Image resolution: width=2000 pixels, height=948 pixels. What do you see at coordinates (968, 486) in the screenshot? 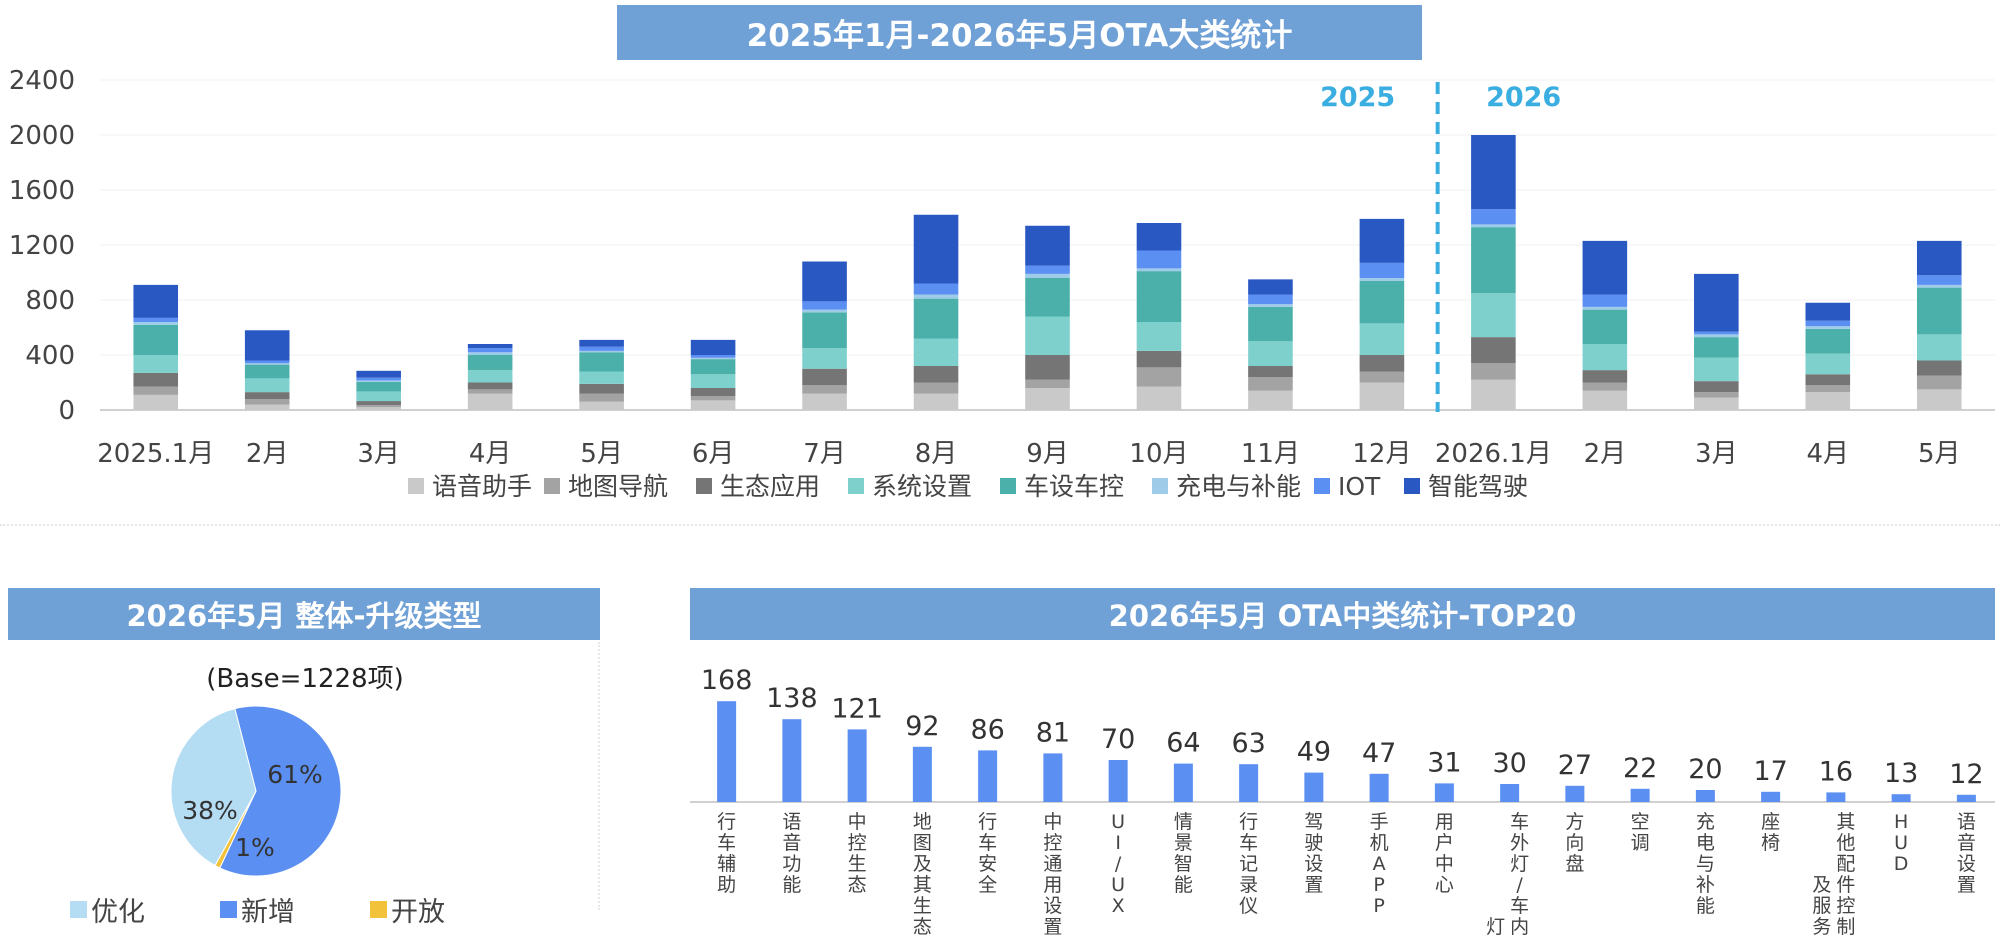
I see `stacked-legend: 语音助手 地图导航 生态应用 系统设置 车设车控 充电与补能 IOT 智能驾驶` at bounding box center [968, 486].